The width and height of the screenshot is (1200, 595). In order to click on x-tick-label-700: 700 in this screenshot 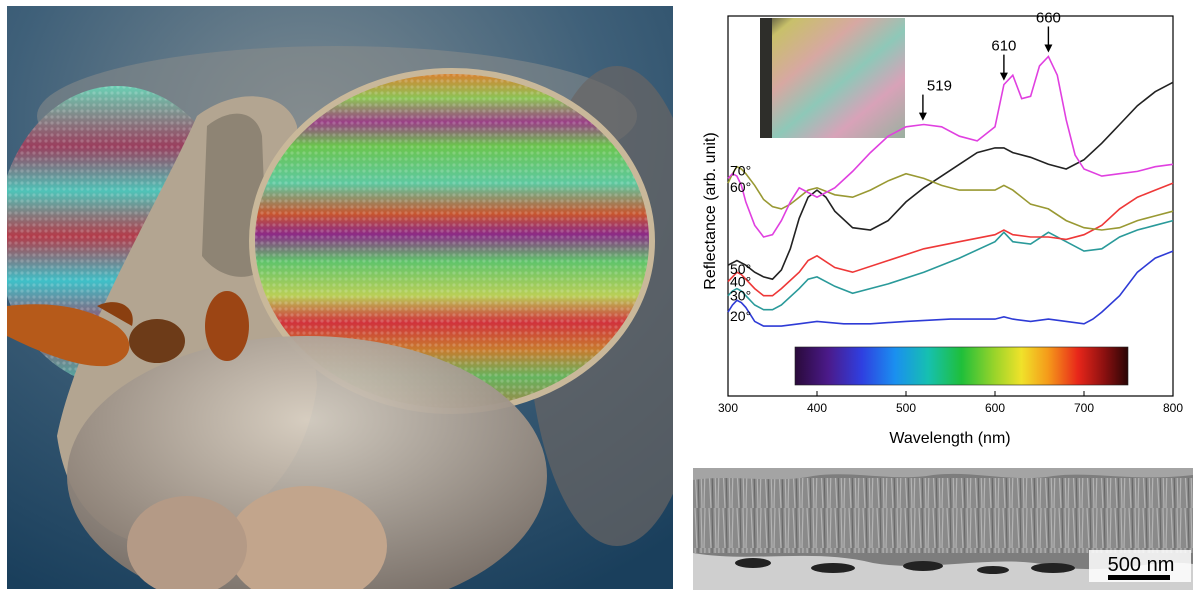, I will do `click(1084, 408)`.